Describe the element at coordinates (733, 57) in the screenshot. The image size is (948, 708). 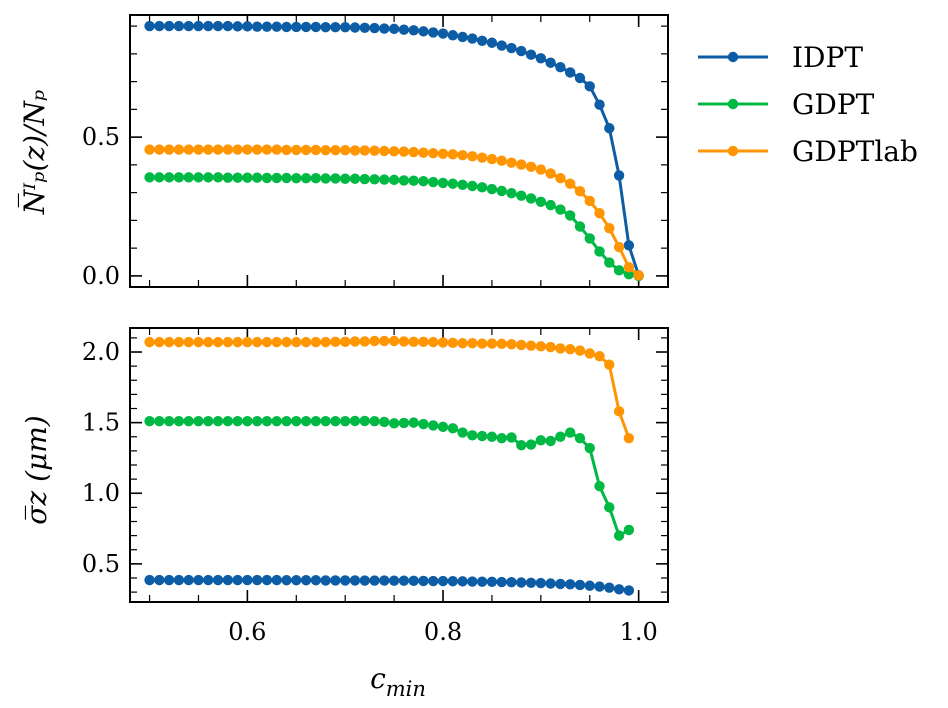
I see `legend-marker` at that location.